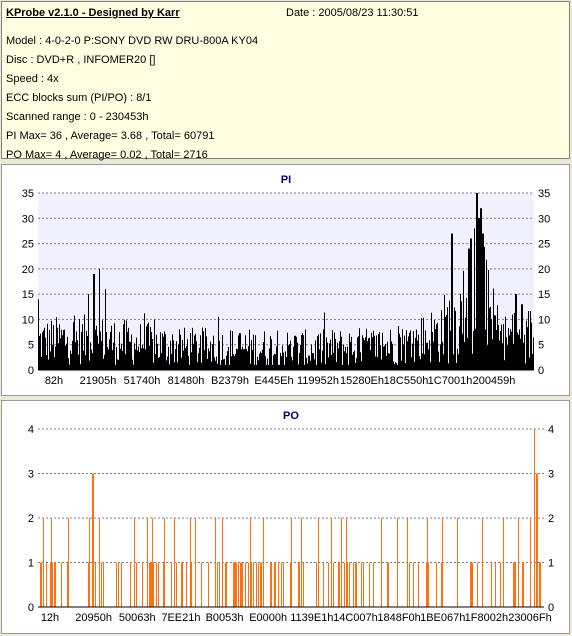 The width and height of the screenshot is (572, 636). Describe the element at coordinates (93, 13) in the screenshot. I see `app-title: KProbe v2.1.0 - Designed by Karr` at that location.